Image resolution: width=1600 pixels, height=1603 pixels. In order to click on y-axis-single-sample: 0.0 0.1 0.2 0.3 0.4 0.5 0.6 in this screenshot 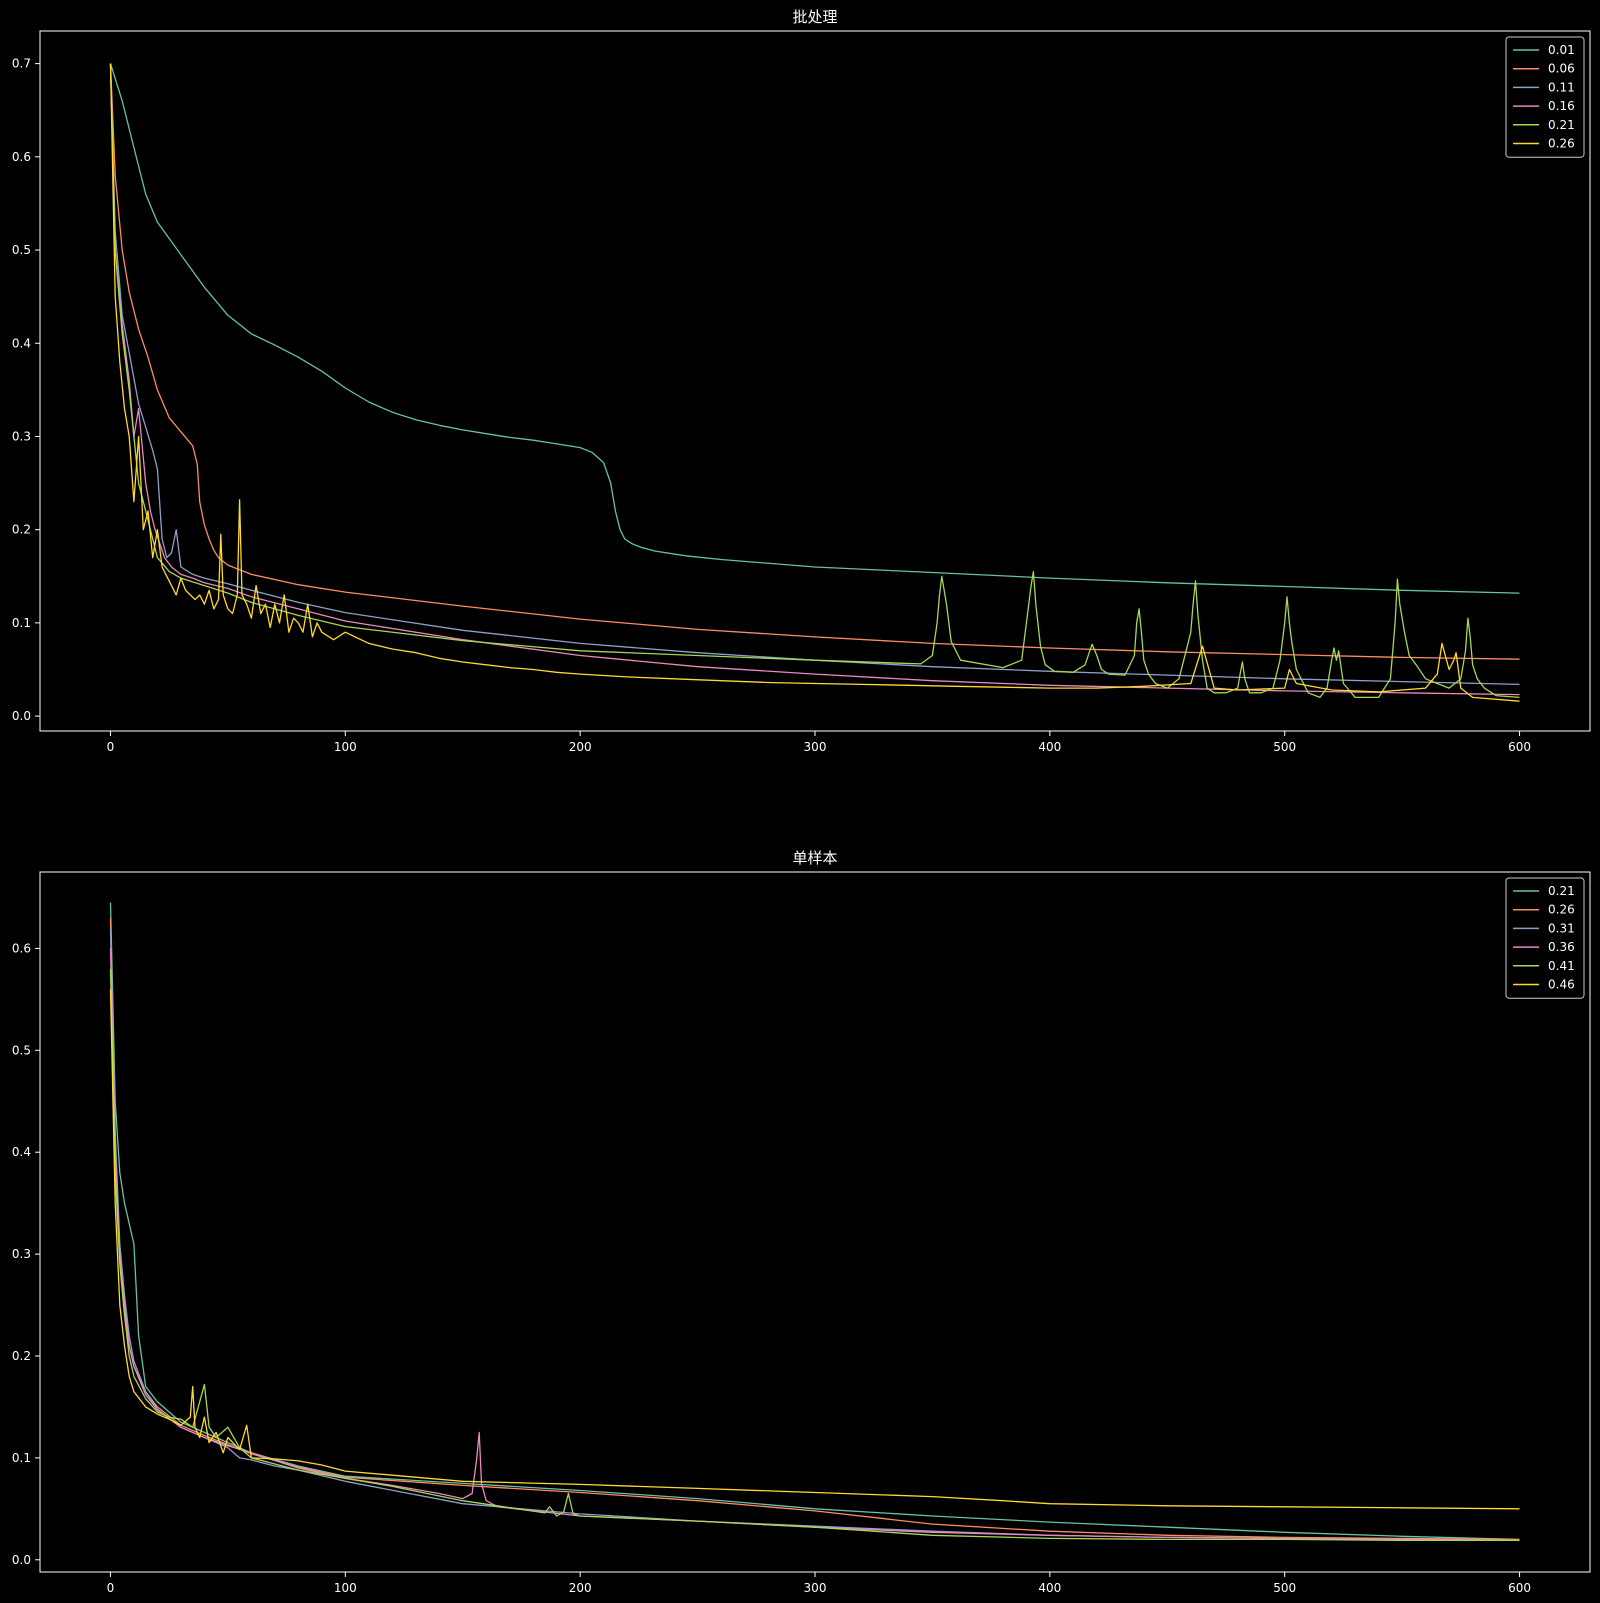, I will do `click(26, 1254)`.